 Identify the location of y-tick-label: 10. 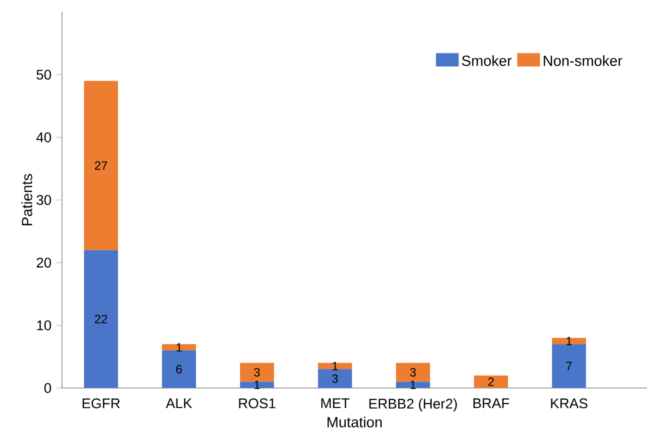
(44, 325).